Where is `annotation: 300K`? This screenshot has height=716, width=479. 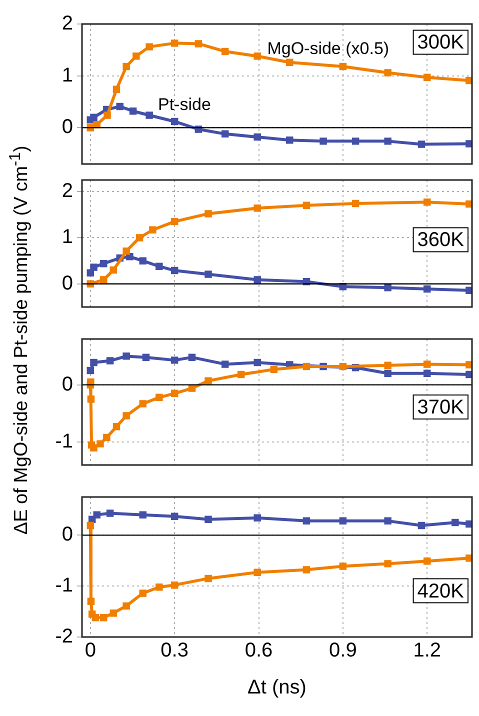 annotation: 300K is located at coordinates (441, 43).